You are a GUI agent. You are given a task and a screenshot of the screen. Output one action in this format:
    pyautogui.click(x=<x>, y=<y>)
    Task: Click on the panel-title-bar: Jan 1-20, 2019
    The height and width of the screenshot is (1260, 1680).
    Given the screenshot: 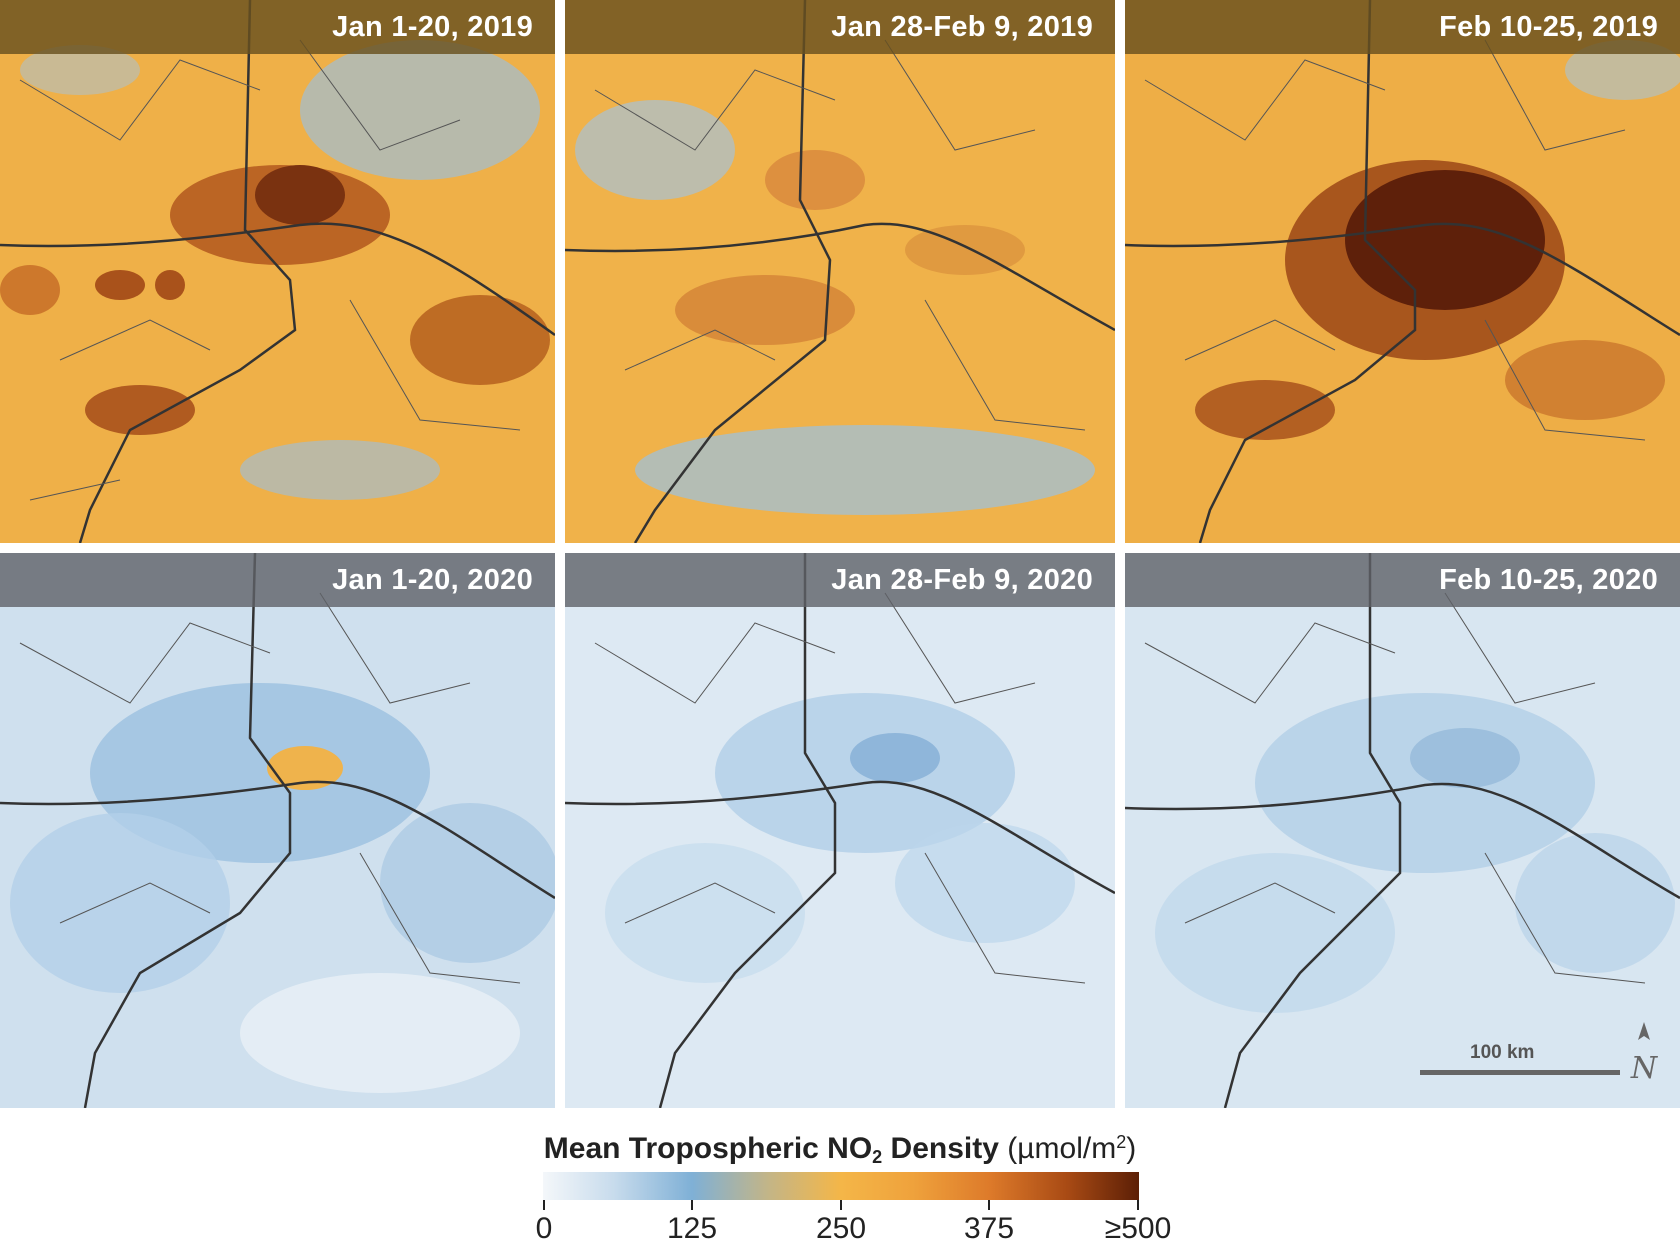 What is the action you would take?
    pyautogui.click(x=277, y=27)
    